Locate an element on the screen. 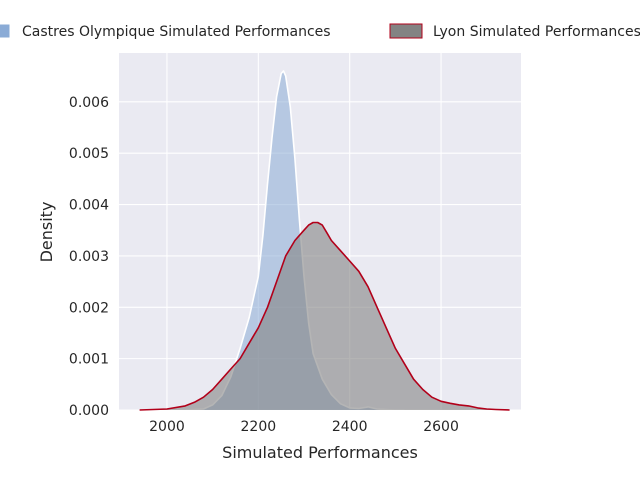 This screenshot has height=480, width=640. x-tick-label-2: 2400 is located at coordinates (350, 427).